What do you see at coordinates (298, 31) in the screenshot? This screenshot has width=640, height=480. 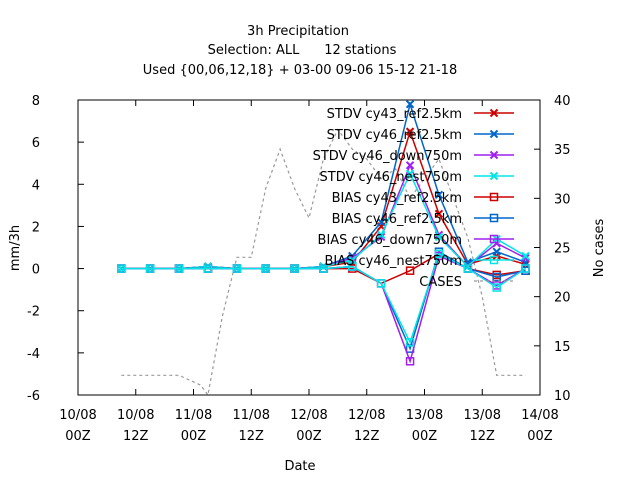 I see `chart-title-line-1: 3h Precipitation` at bounding box center [298, 31].